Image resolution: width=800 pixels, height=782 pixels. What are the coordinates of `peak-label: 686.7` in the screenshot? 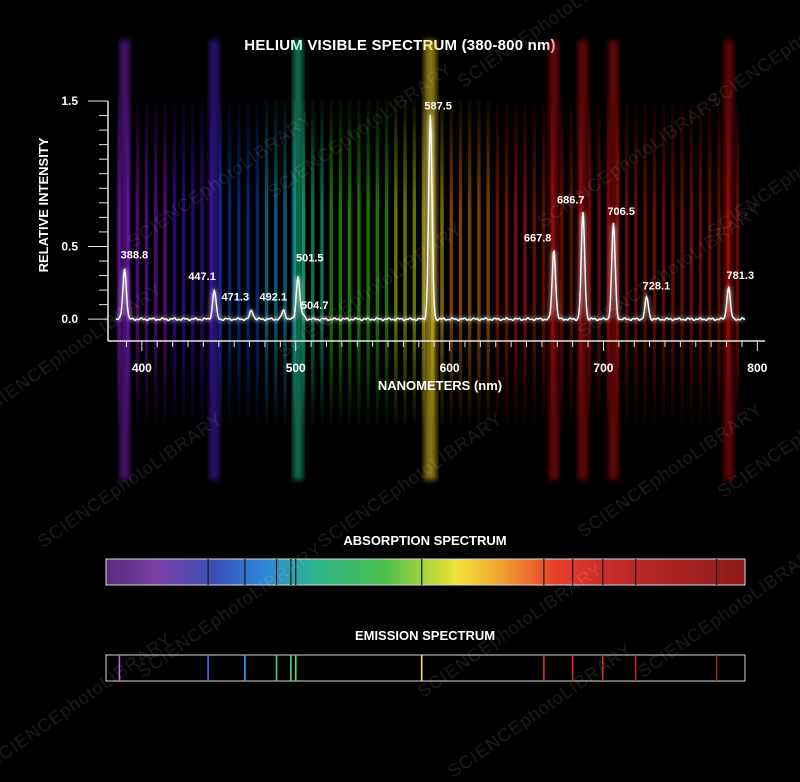 It's located at (571, 201).